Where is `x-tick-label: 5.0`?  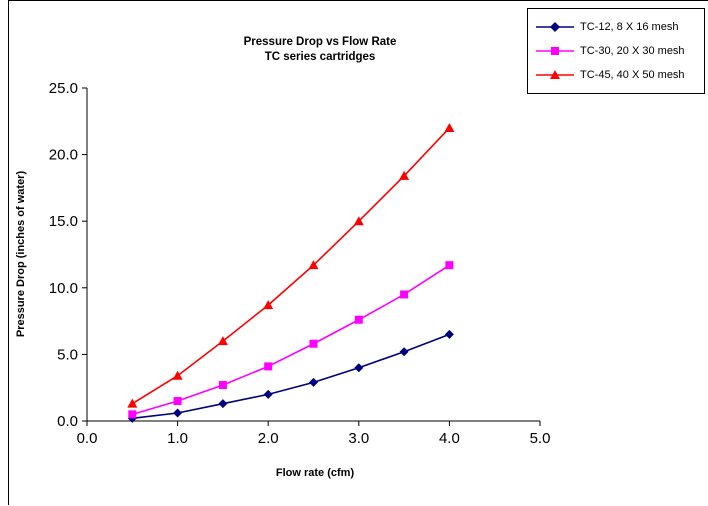
x-tick-label: 5.0 is located at coordinates (540, 438).